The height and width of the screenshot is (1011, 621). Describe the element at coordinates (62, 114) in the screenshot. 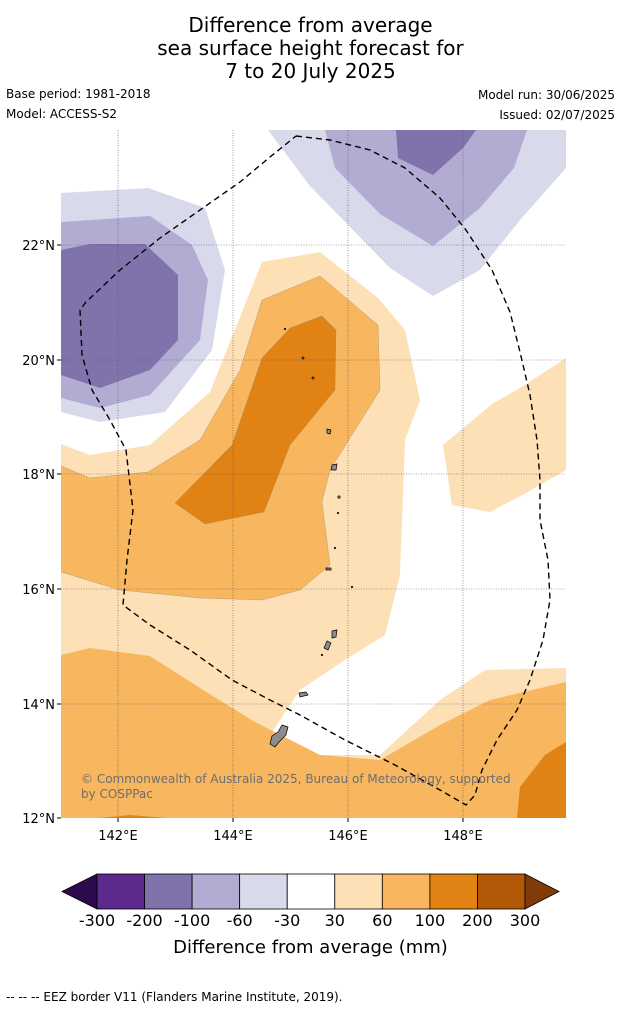

I see `model-name: Model: ACCESS-S2` at that location.